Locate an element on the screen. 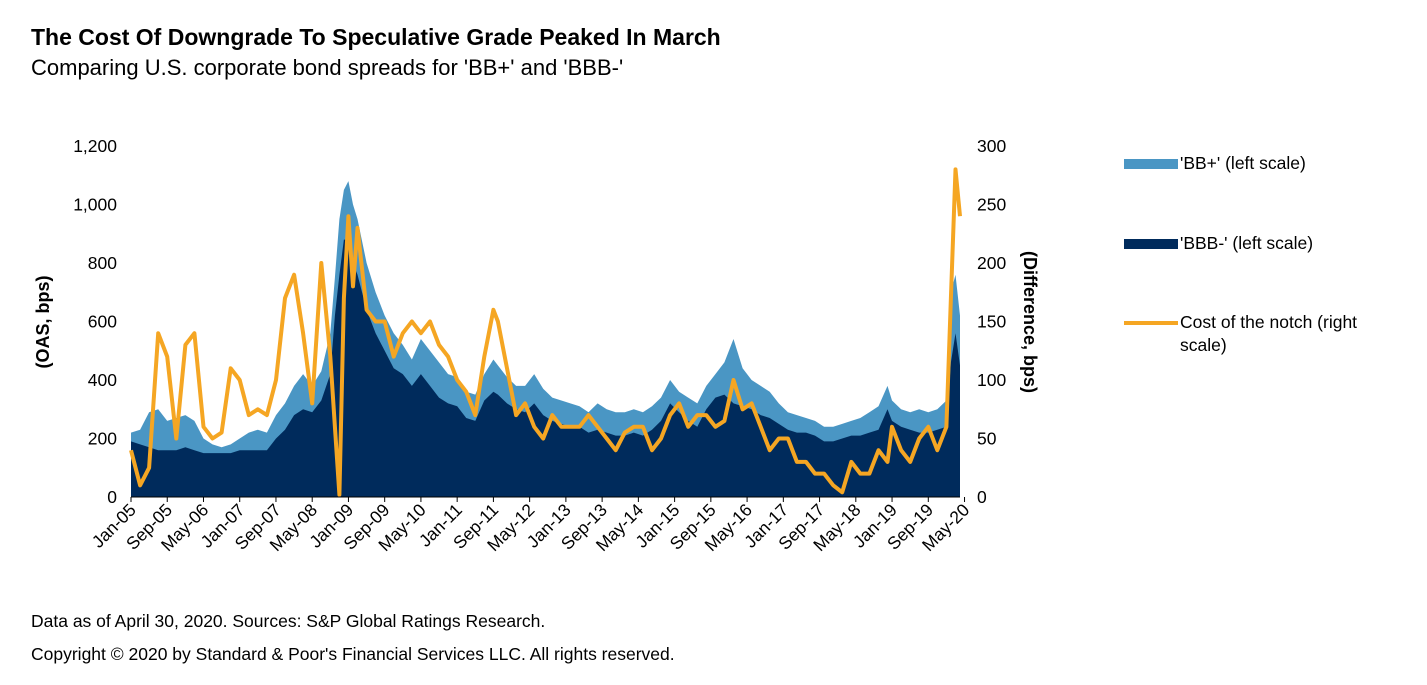  left-y-tick-label: 1,200 is located at coordinates (95, 146).